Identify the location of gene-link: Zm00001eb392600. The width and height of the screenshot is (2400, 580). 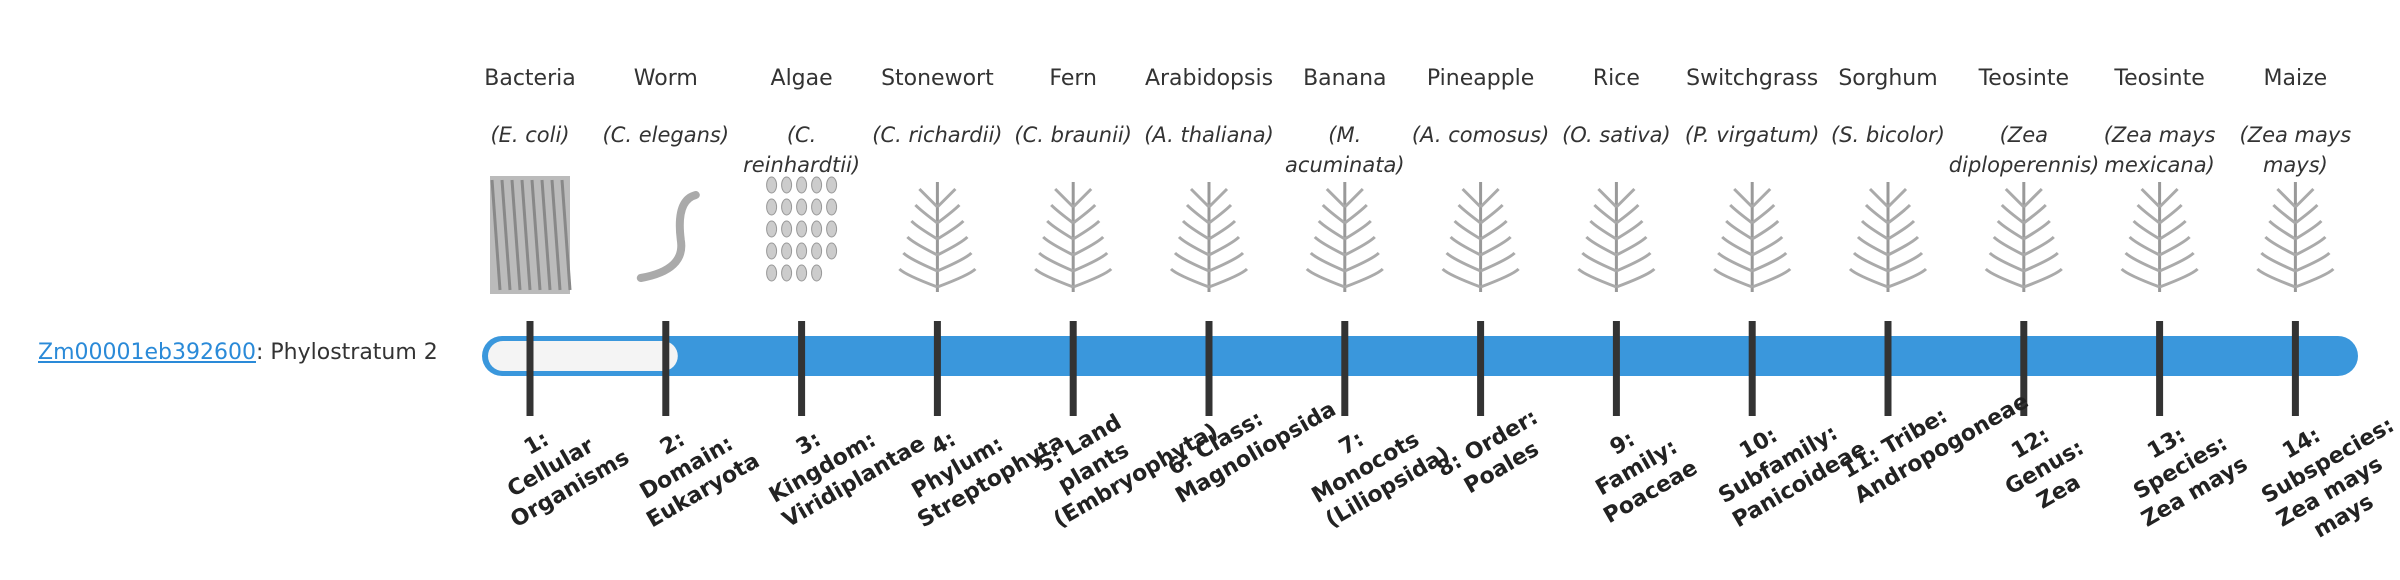
(147, 352).